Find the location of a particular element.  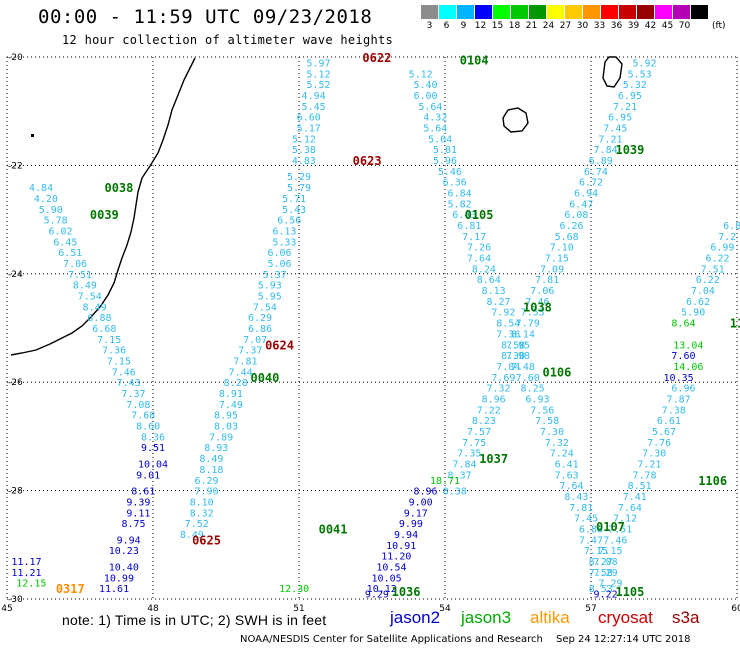

wave-height-value: 5.64 is located at coordinates (435, 128).